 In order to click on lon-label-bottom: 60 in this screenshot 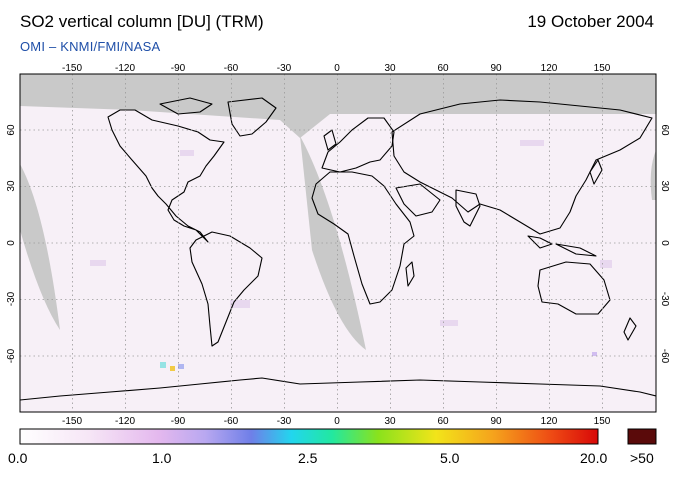, I will do `click(443, 421)`.